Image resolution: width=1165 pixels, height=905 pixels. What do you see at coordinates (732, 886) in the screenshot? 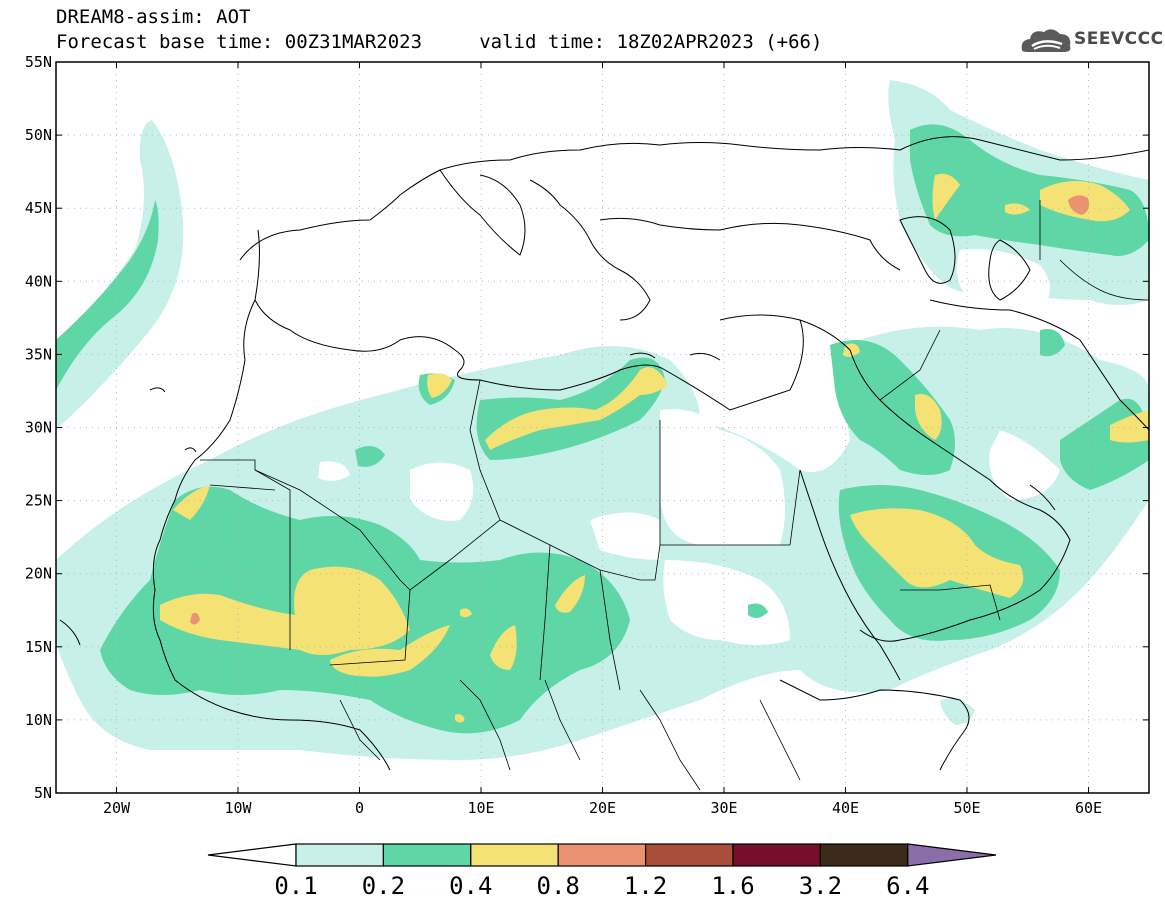
I see `colorbar-tick-label: 1.6` at bounding box center [732, 886].